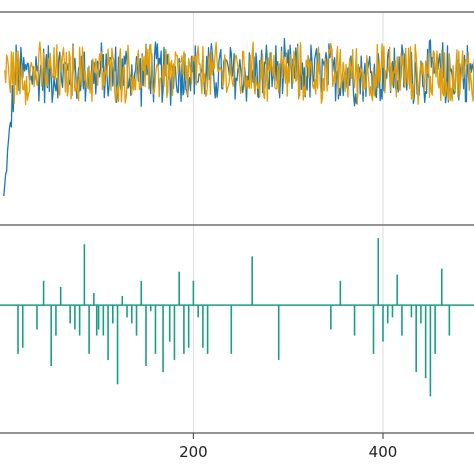 The height and width of the screenshot is (474, 474). I want to click on x-tick-label-200: 200, so click(193, 452).